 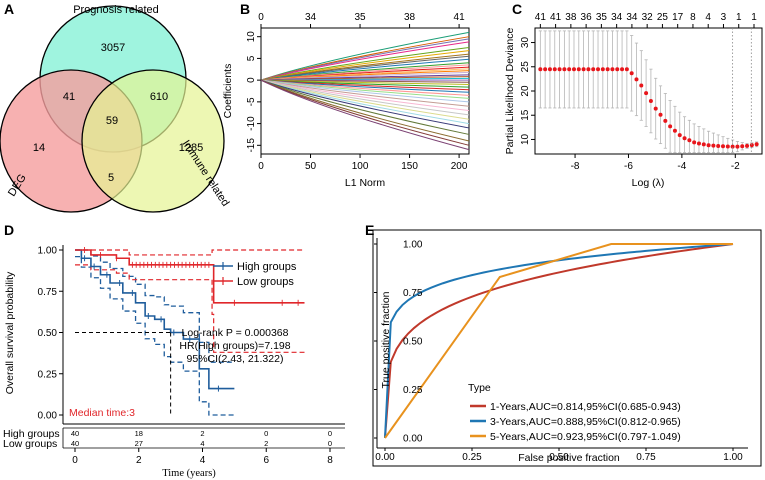 What do you see at coordinates (189, 473) in the screenshot?
I see `plot-d-xlabel: Time (years)` at bounding box center [189, 473].